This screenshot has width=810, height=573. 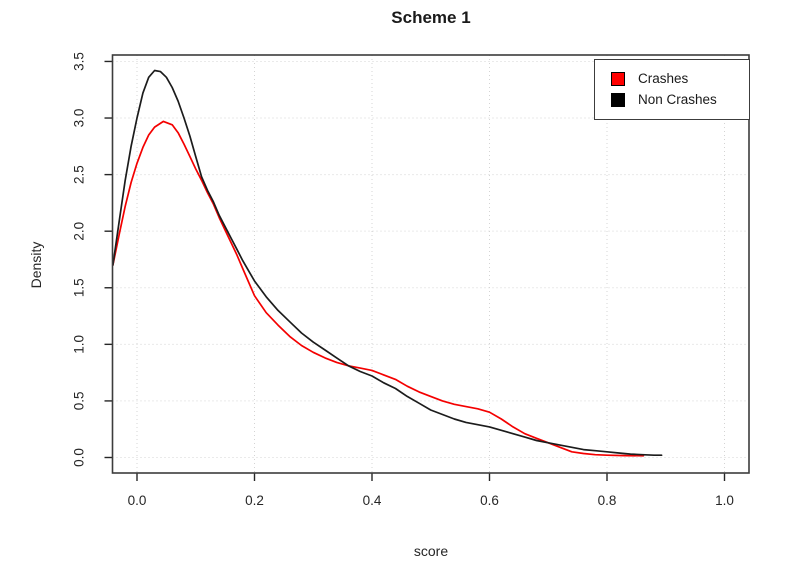 I want to click on black-square-icon, so click(x=618, y=99).